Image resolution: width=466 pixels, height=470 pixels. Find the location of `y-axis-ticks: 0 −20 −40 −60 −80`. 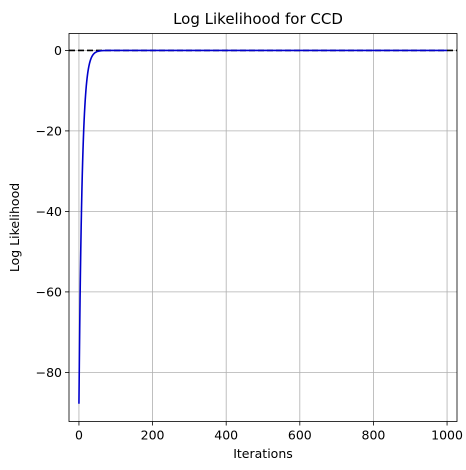

y-axis-ticks: 0 −20 −40 −60 −80 is located at coordinates (52, 211).